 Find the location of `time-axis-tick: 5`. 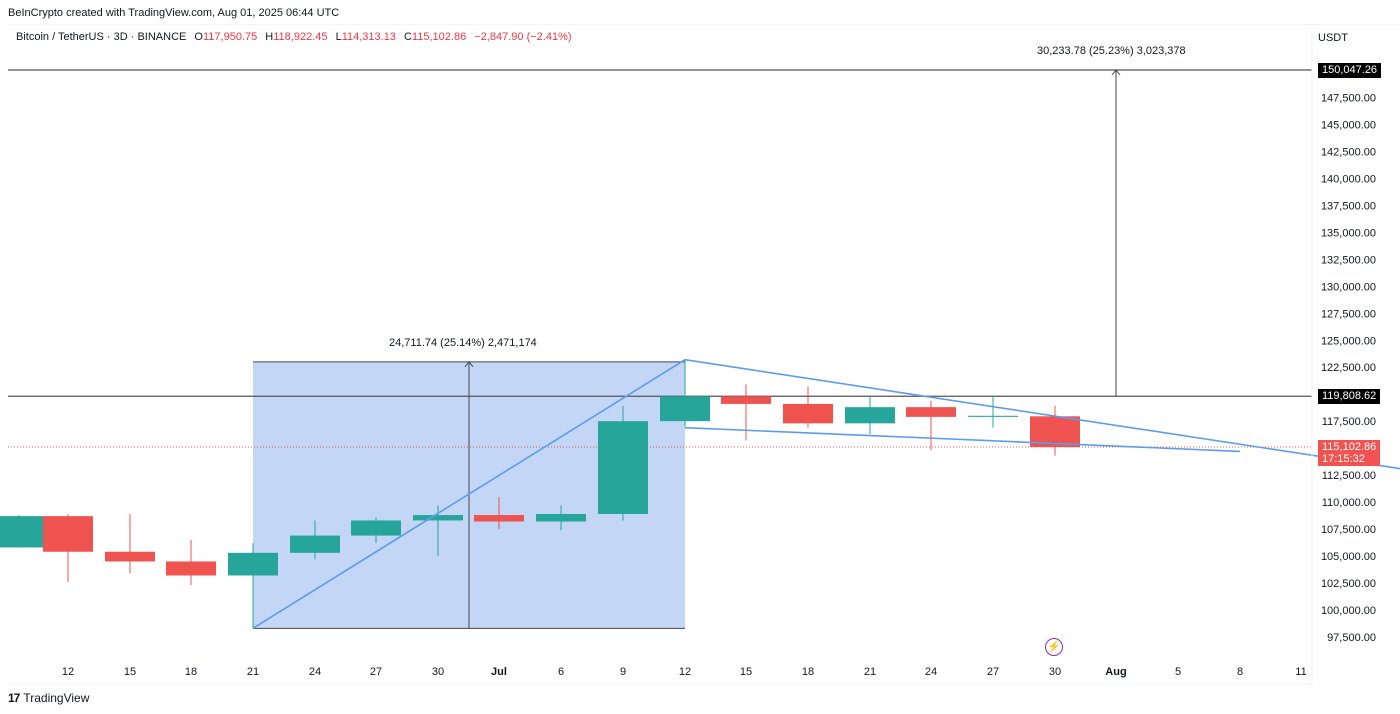

time-axis-tick: 5 is located at coordinates (1178, 672).